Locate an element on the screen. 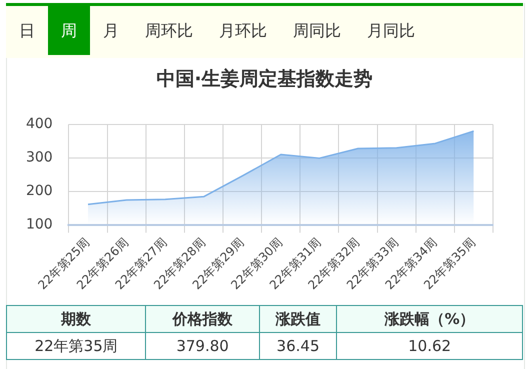 This screenshot has width=529, height=369. text: 379.80 is located at coordinates (203, 346).